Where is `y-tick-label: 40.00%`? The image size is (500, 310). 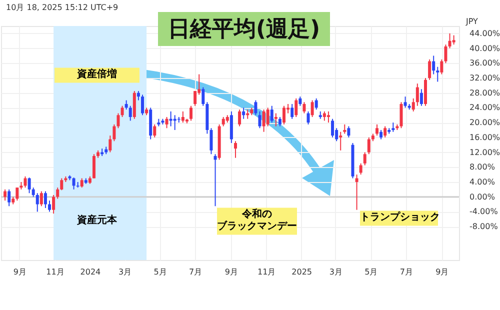
y-tick-label: 40.00% is located at coordinates (485, 48).